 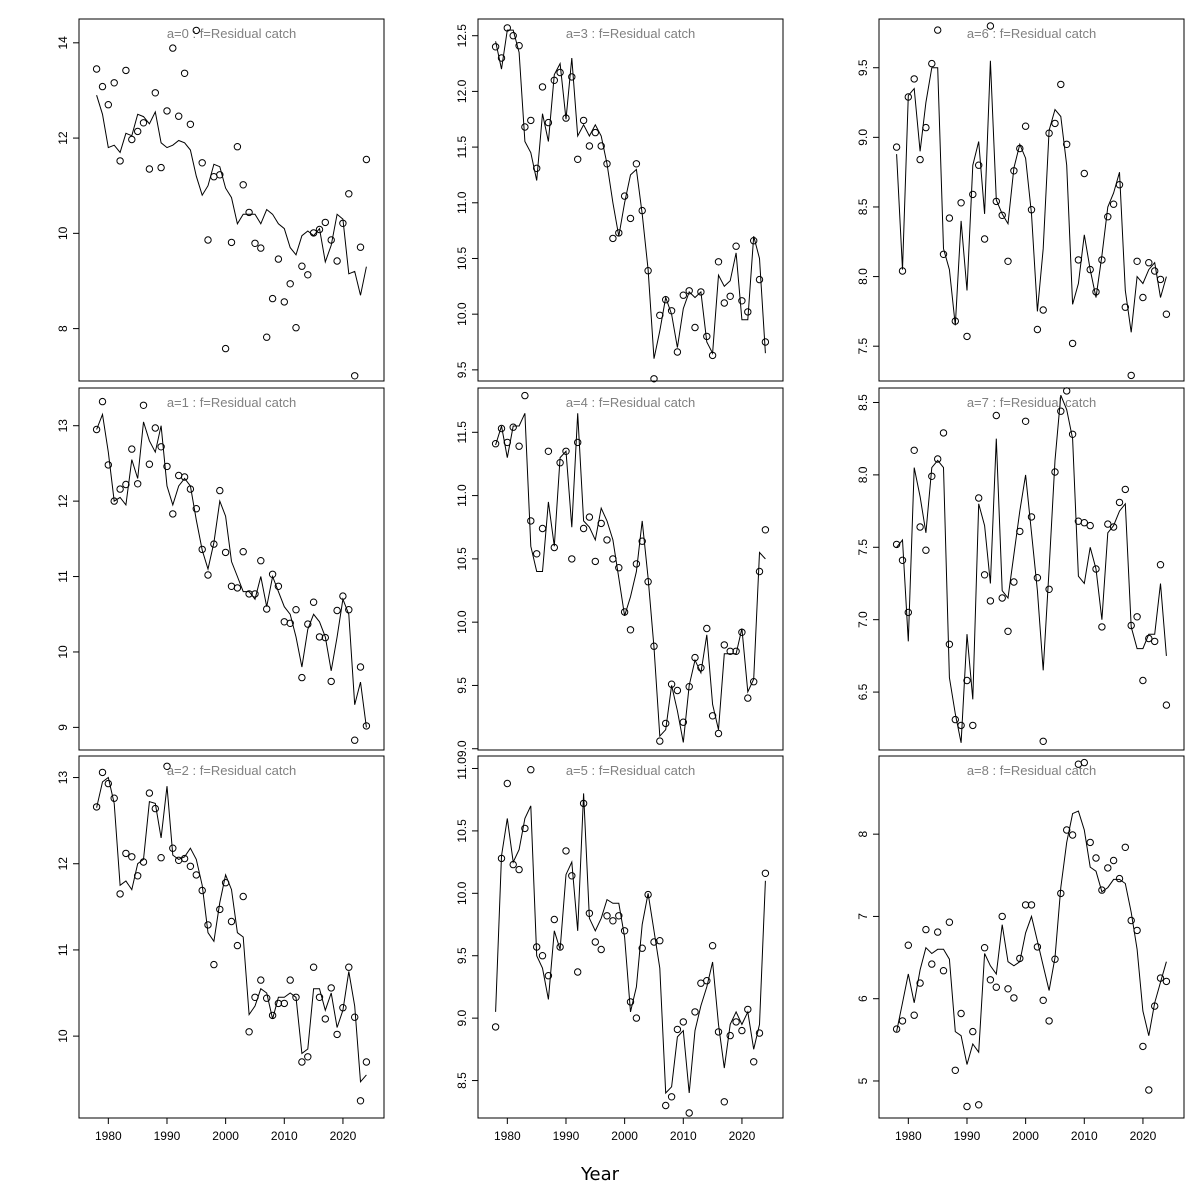 I want to click on y-tick-label: 11.0, so click(x=462, y=768).